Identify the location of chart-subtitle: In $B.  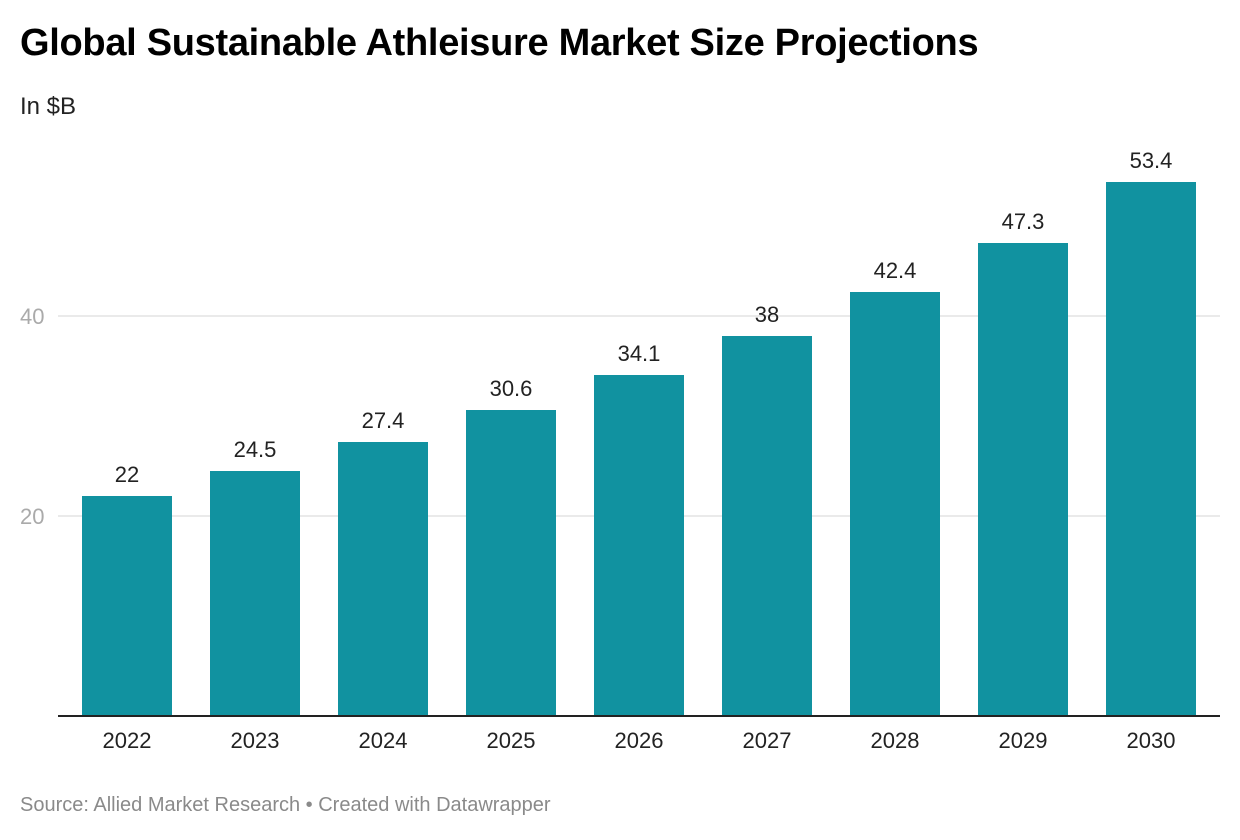
(48, 106).